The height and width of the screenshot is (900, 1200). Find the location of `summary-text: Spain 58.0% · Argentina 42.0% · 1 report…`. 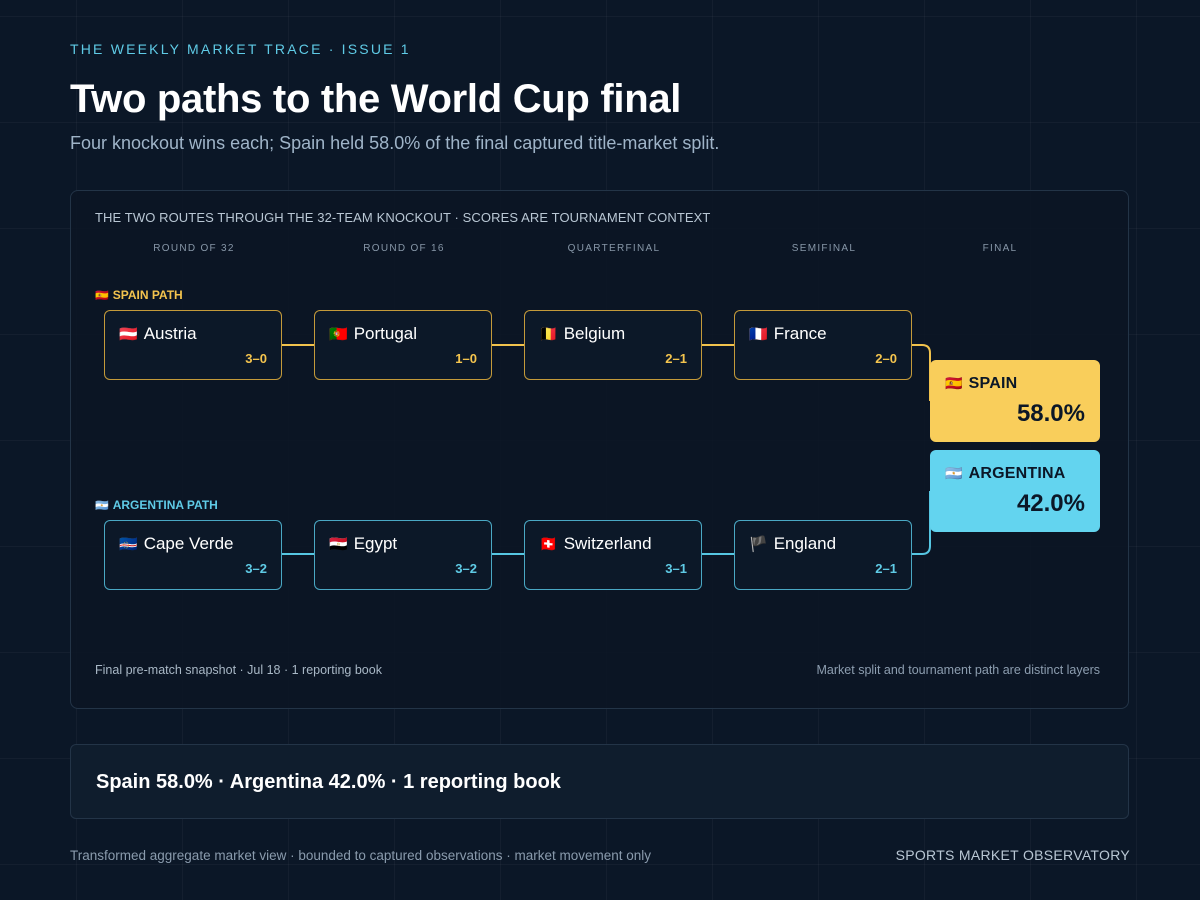

summary-text: Spain 58.0% · Argentina 42.0% · 1 report… is located at coordinates (328, 782).